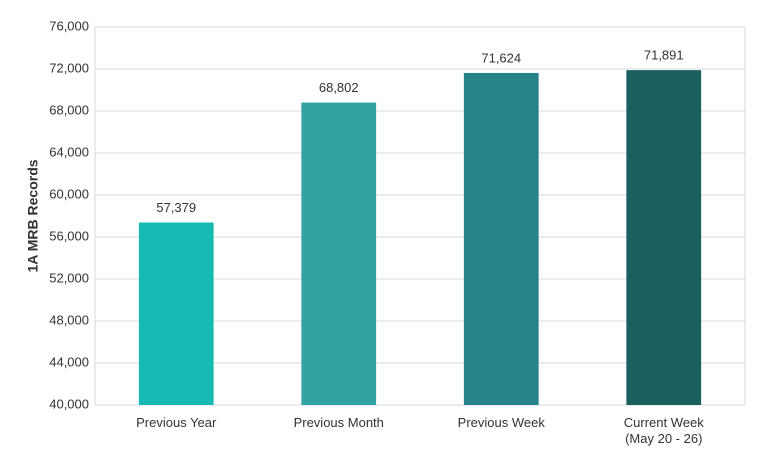  I want to click on data-label: 71,891, so click(664, 55).